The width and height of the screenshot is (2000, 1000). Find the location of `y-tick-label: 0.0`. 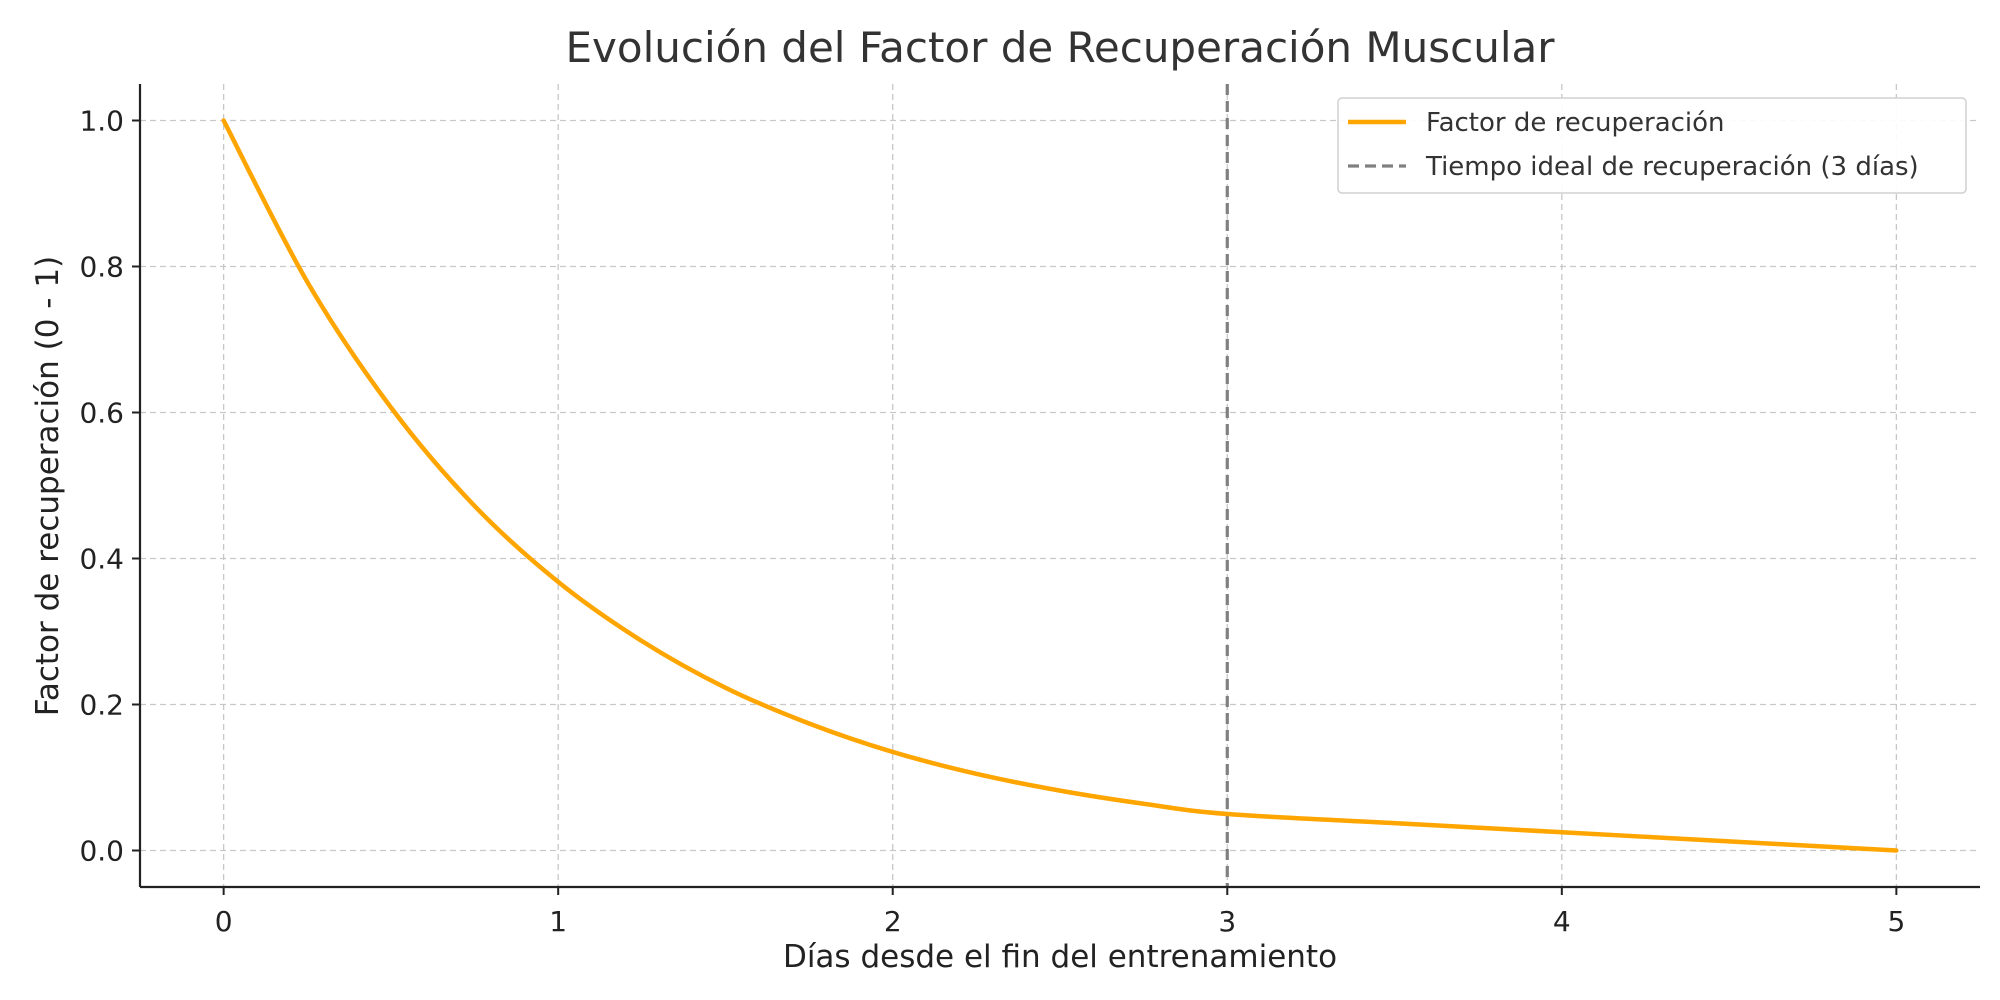

y-tick-label: 0.0 is located at coordinates (101, 851).